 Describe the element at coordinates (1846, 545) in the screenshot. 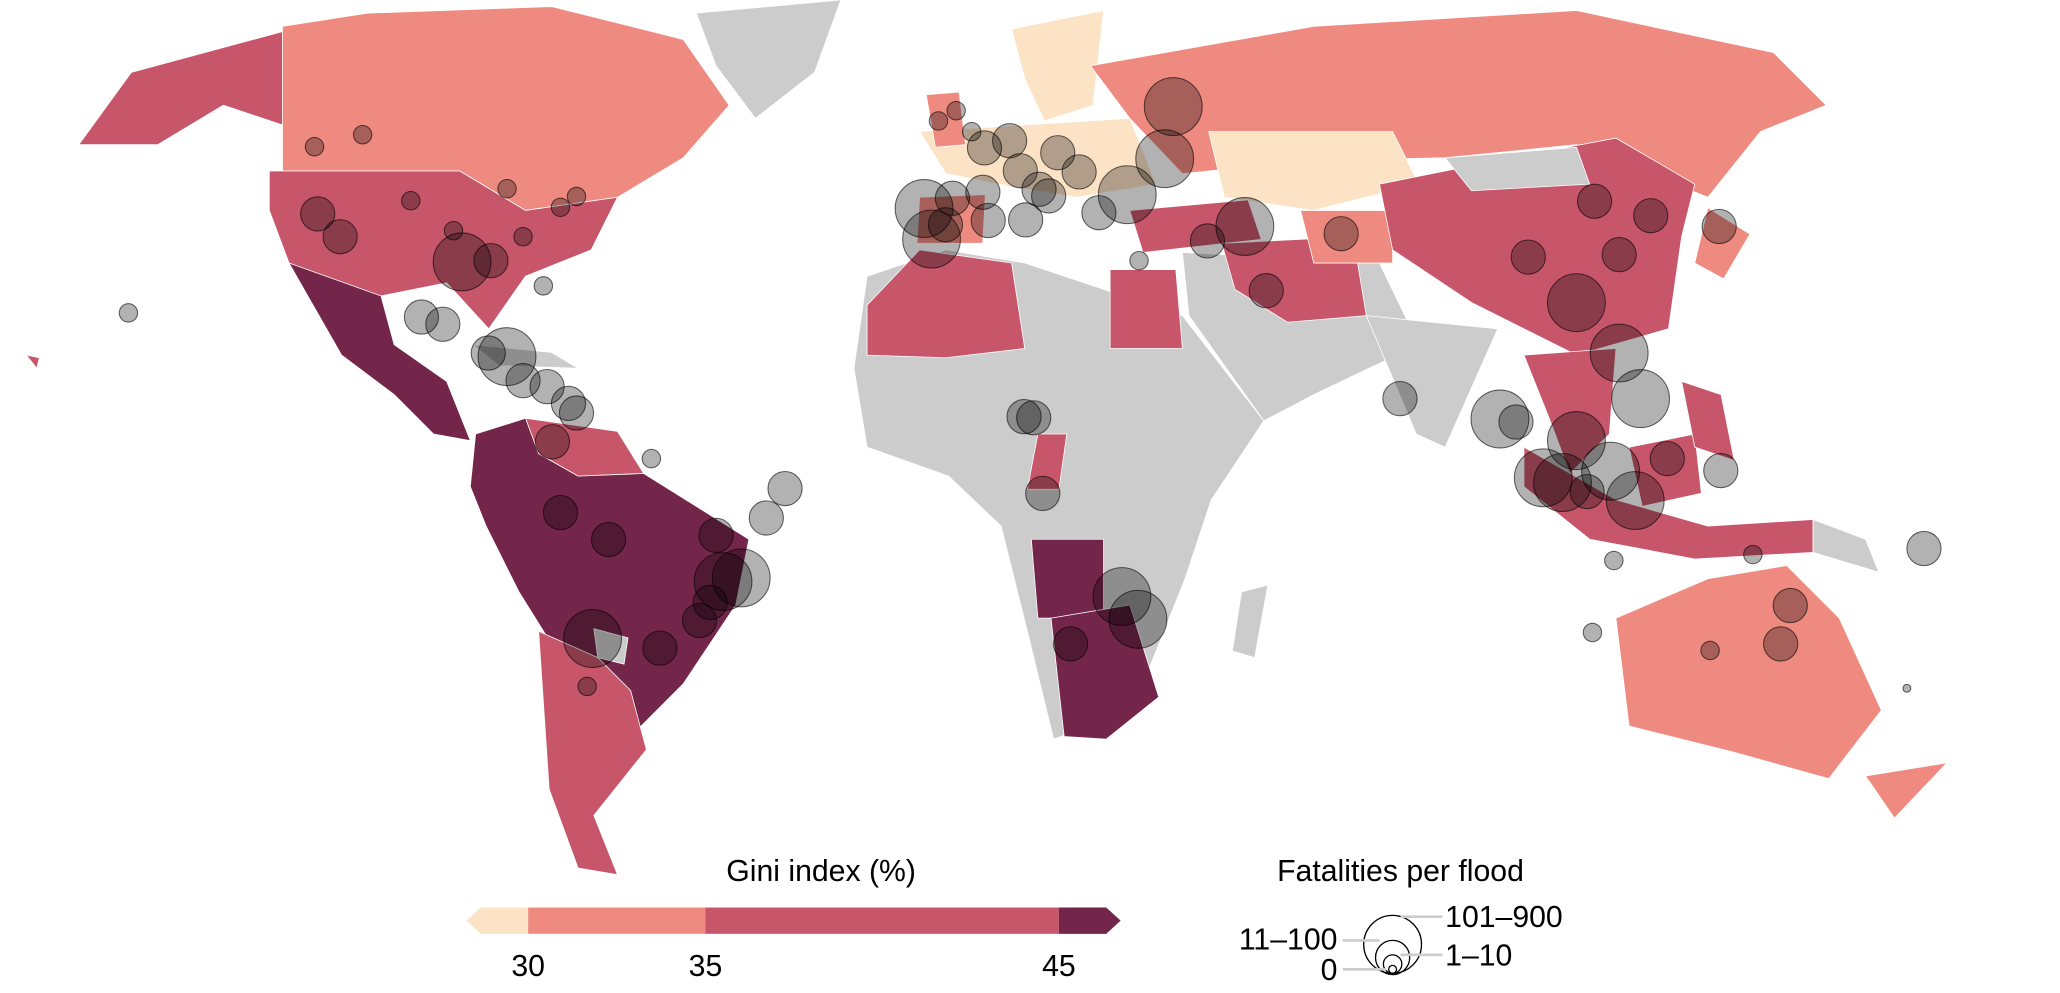

I see `papua` at that location.